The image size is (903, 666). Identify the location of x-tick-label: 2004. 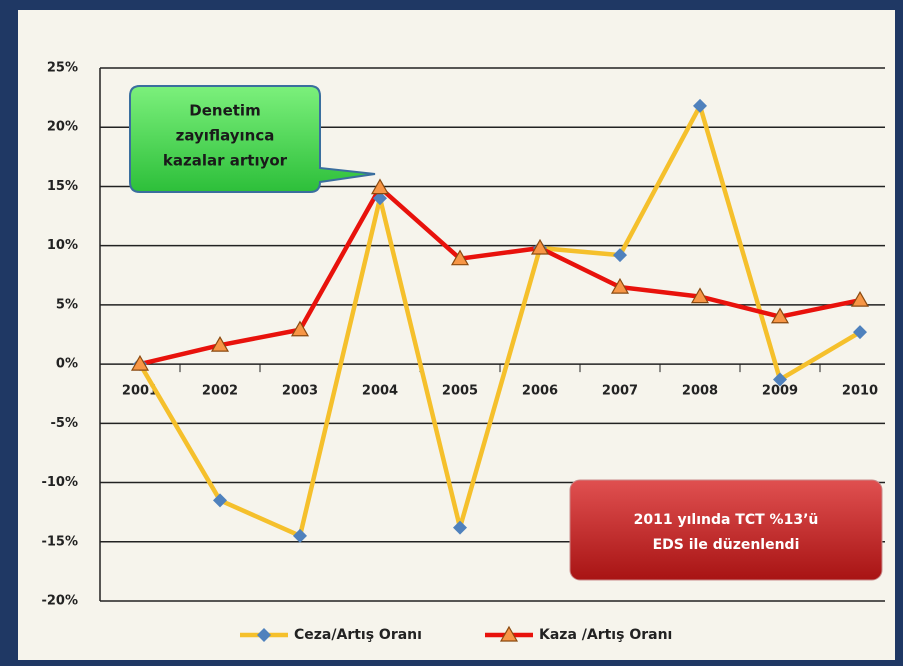
(380, 391).